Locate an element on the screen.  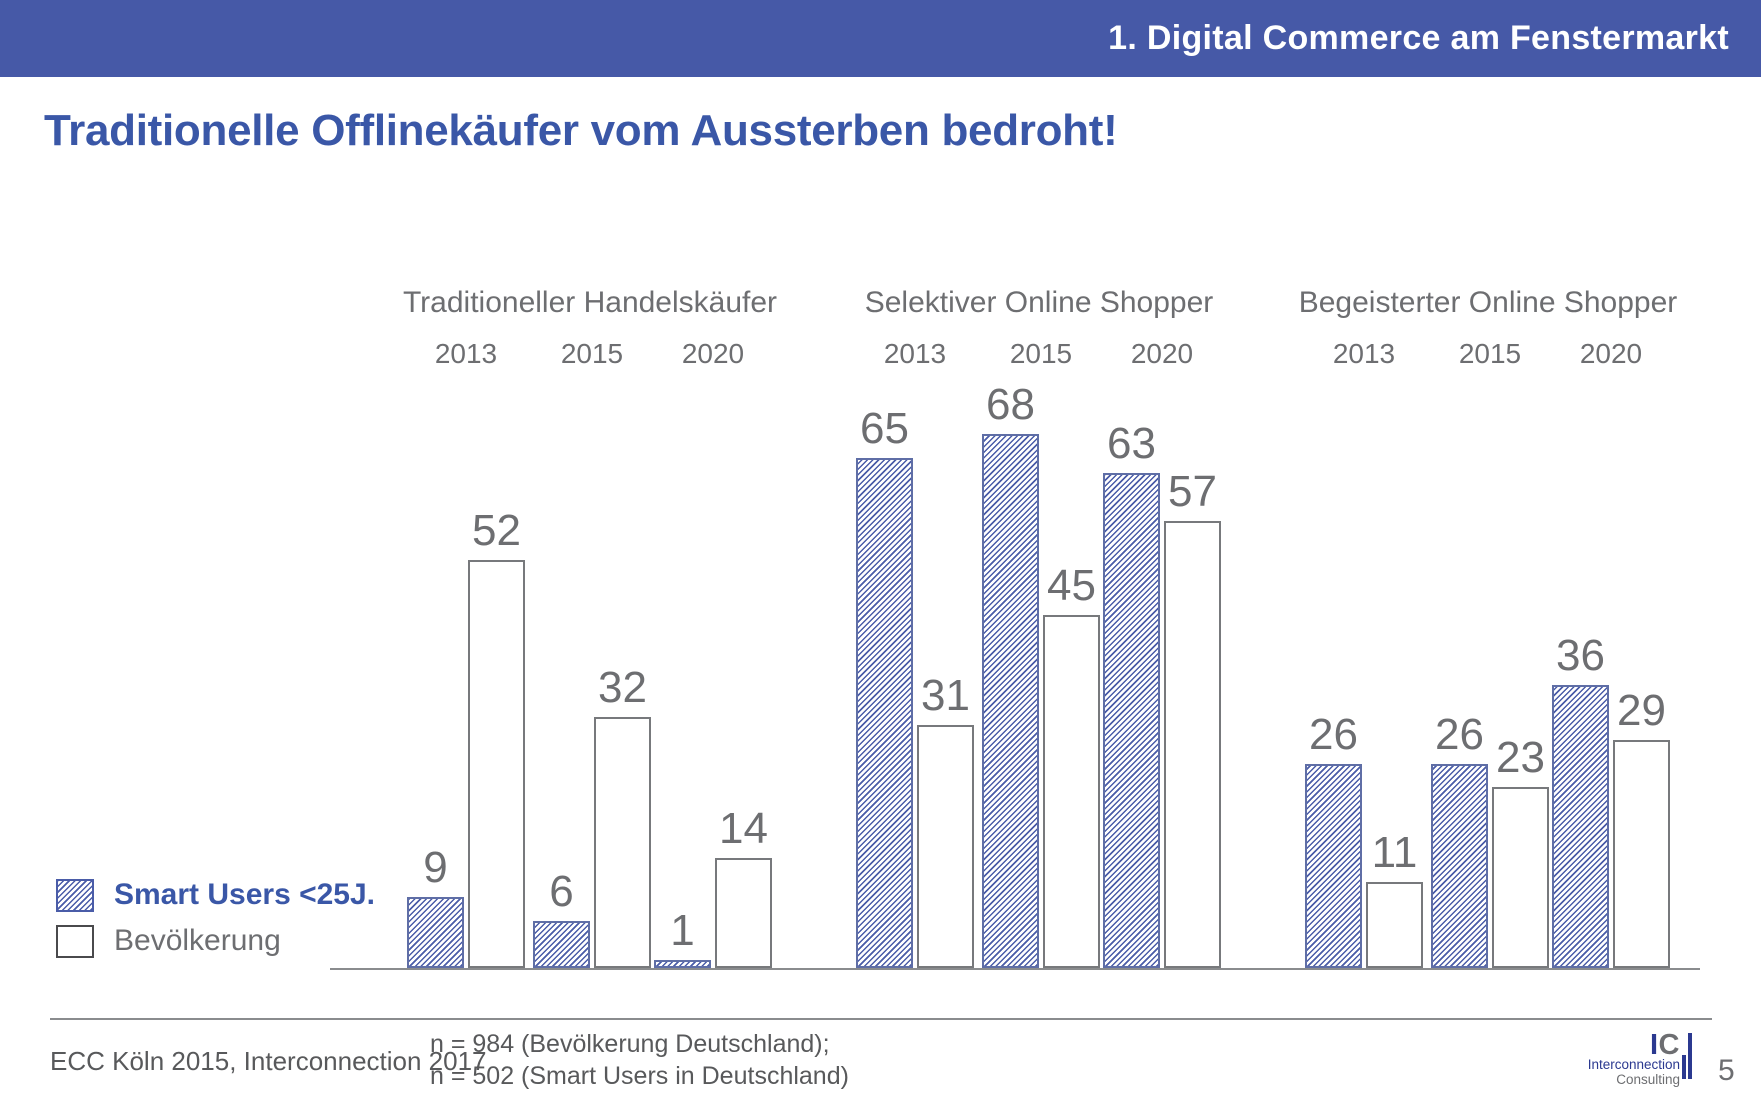
bar-bevoelkerung: 23 is located at coordinates (1520, 850).